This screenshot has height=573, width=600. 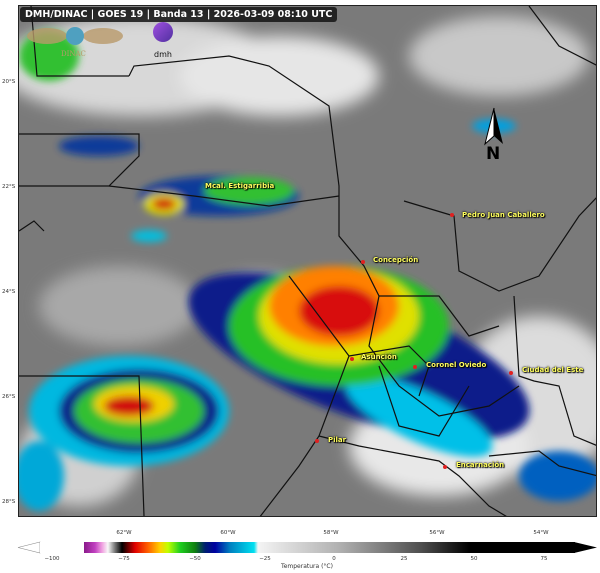 I want to click on colorbar-tick: 25, so click(x=404, y=559).